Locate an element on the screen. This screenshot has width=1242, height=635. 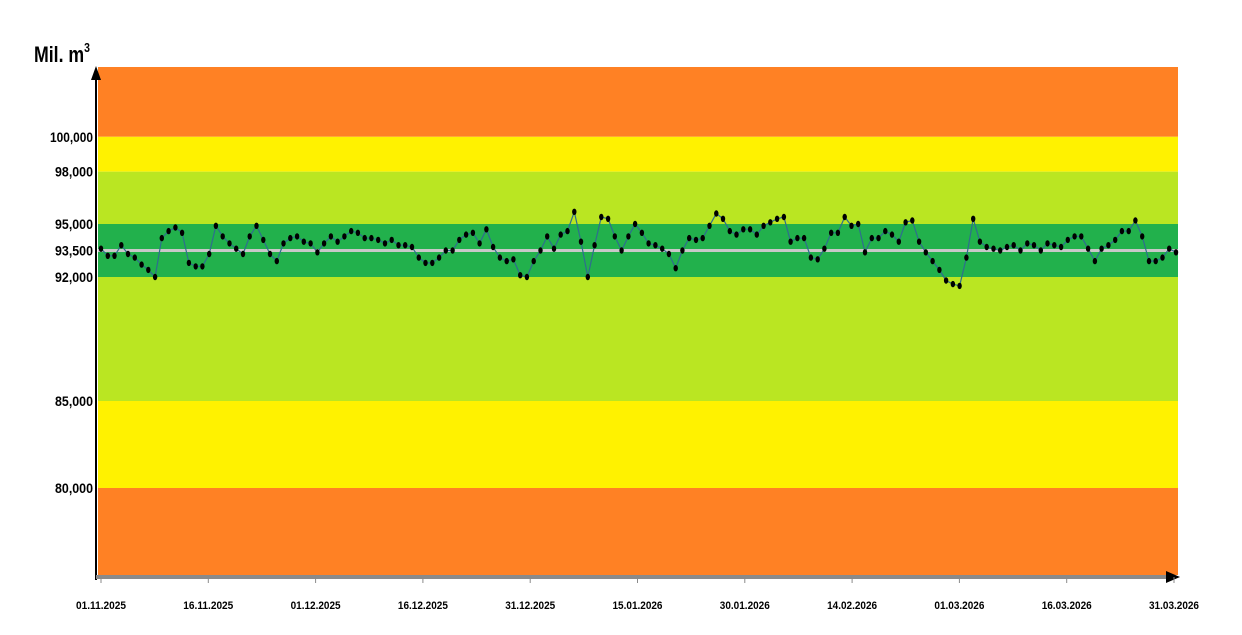
x-tick-label: 16.03.2026 is located at coordinates (1067, 606).